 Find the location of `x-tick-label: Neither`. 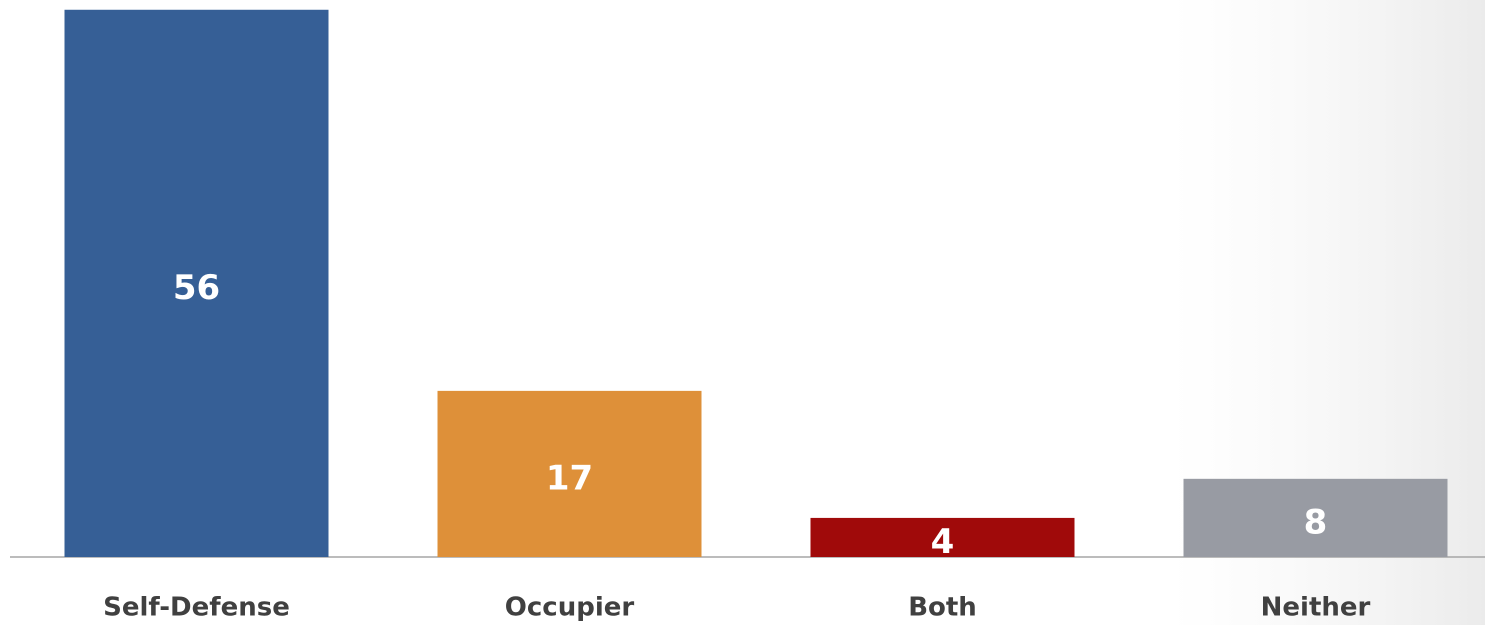

x-tick-label: Neither is located at coordinates (1316, 608).